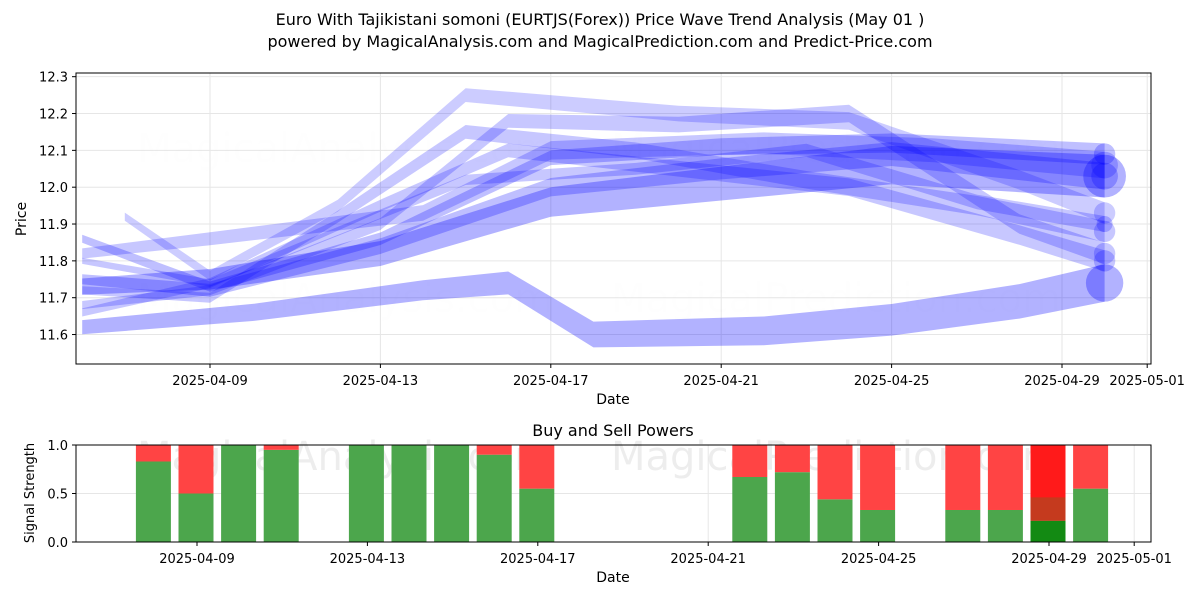 This screenshot has height=600, width=1200. I want to click on price-y-tick-label: 11.6, so click(53, 336).